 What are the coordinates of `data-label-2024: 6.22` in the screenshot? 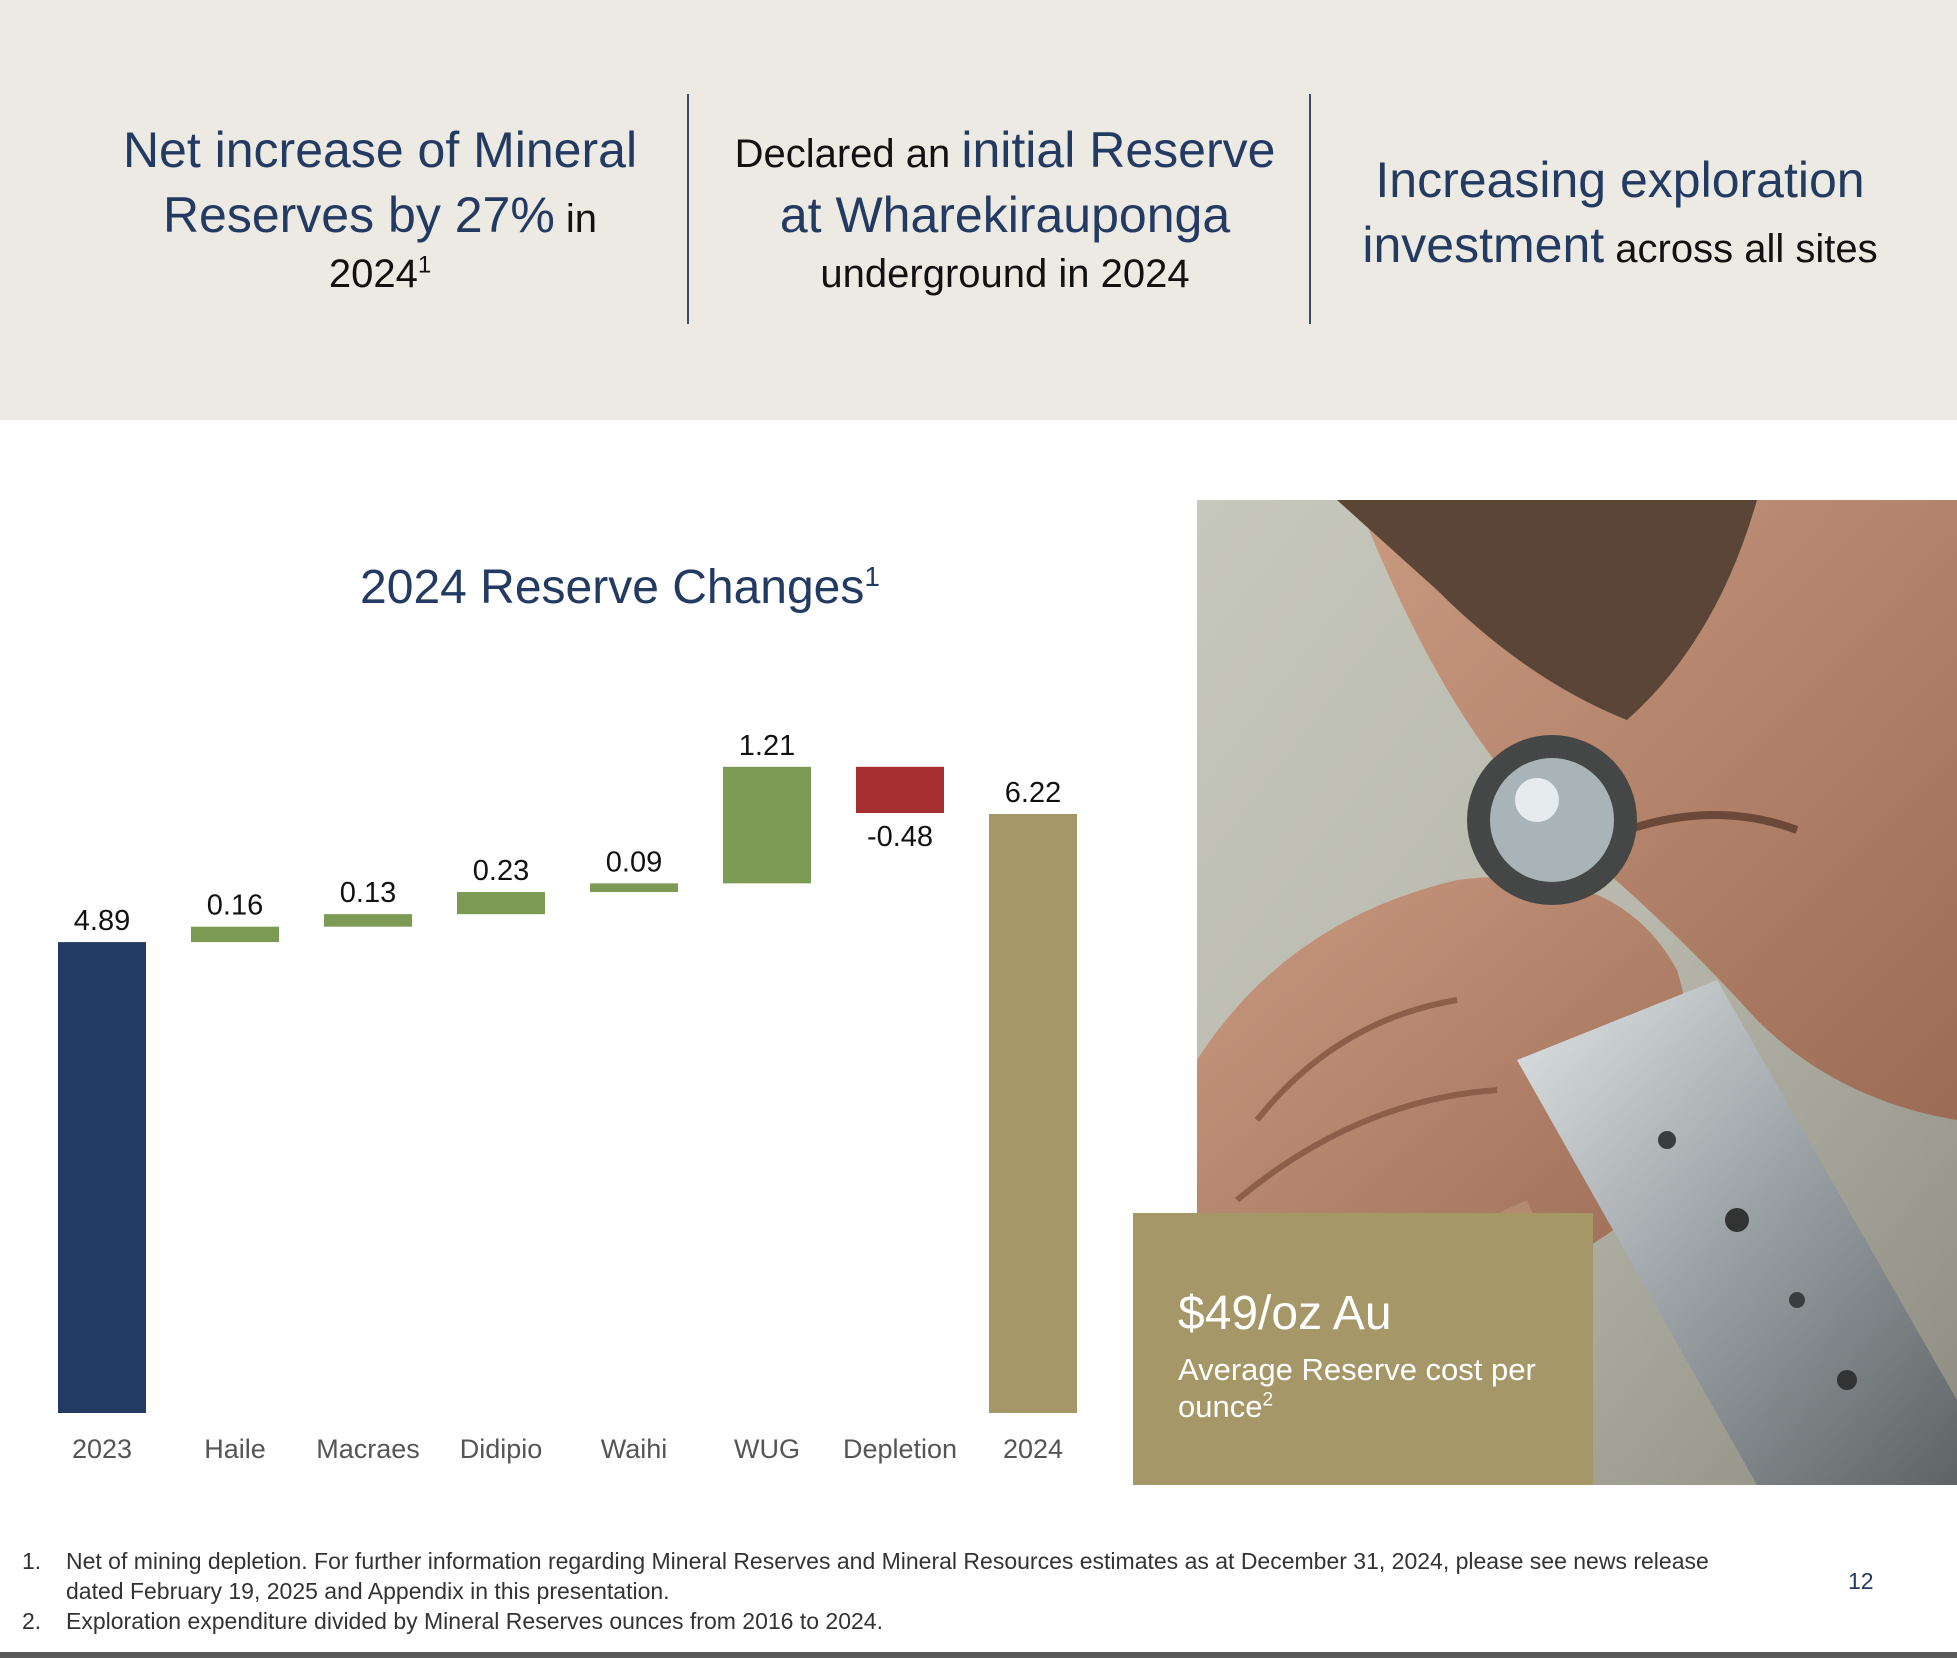 It's located at (1033, 793).